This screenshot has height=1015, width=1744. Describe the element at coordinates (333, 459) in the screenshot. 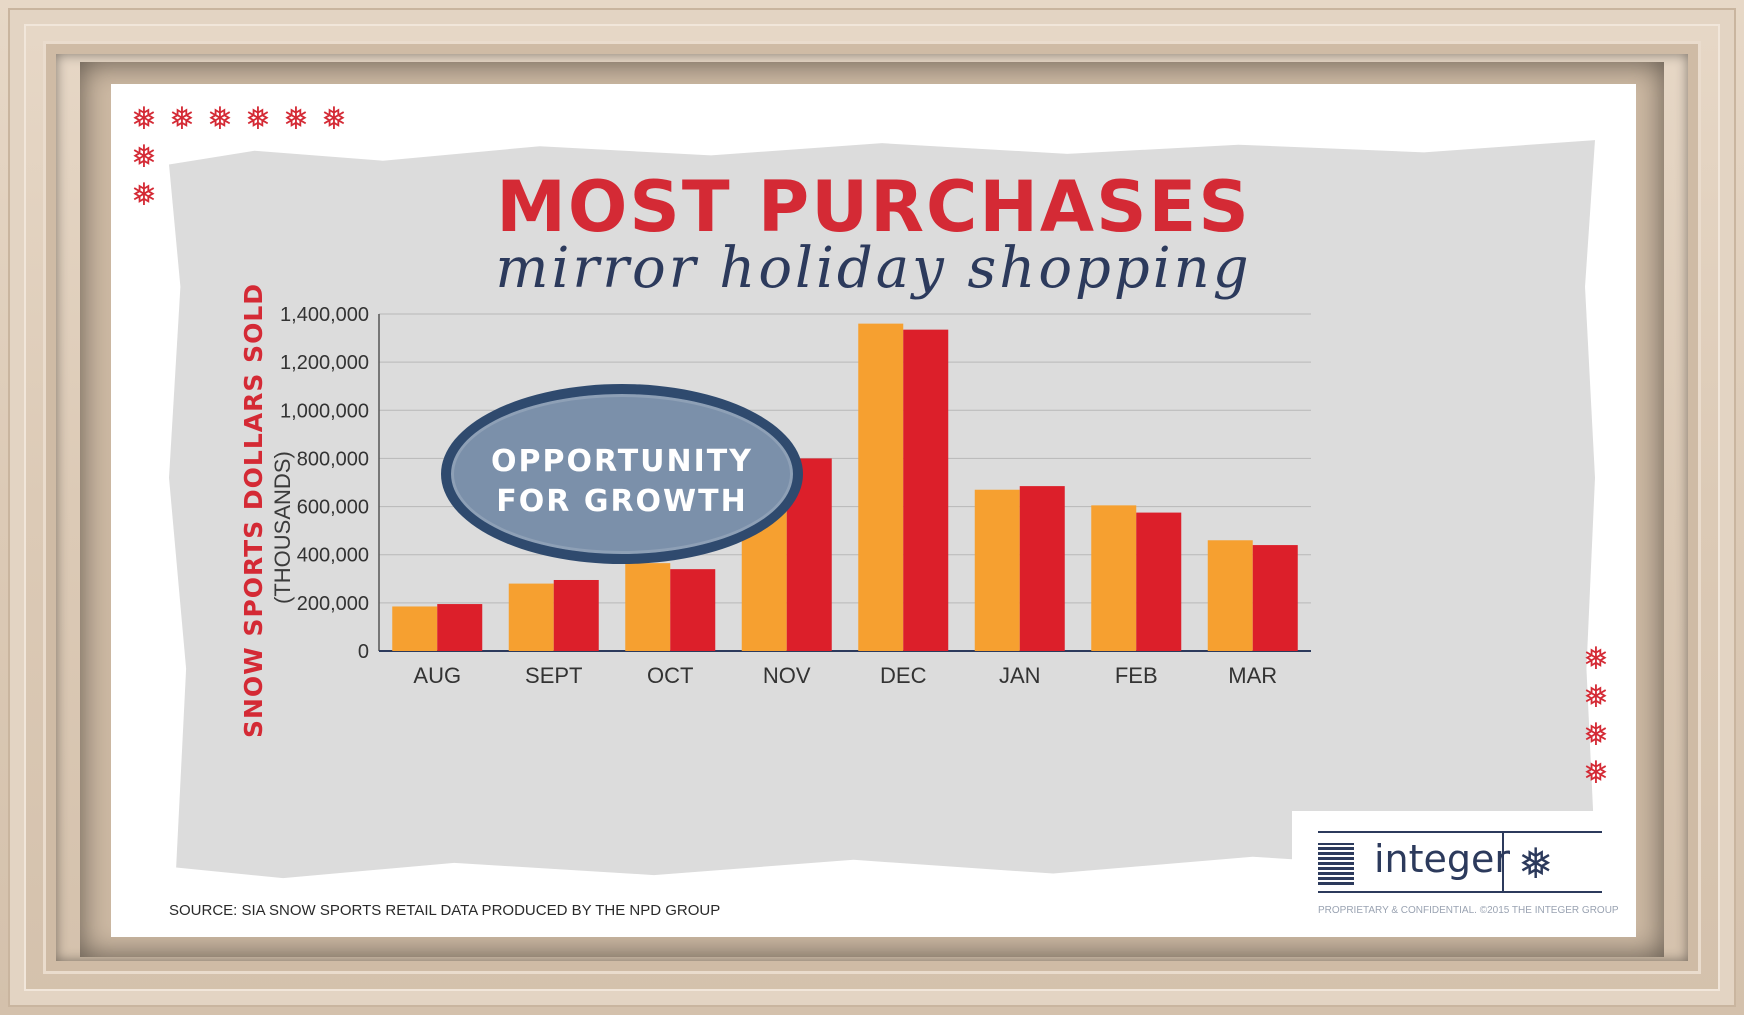

I see `y-tick-label: 800,000` at that location.